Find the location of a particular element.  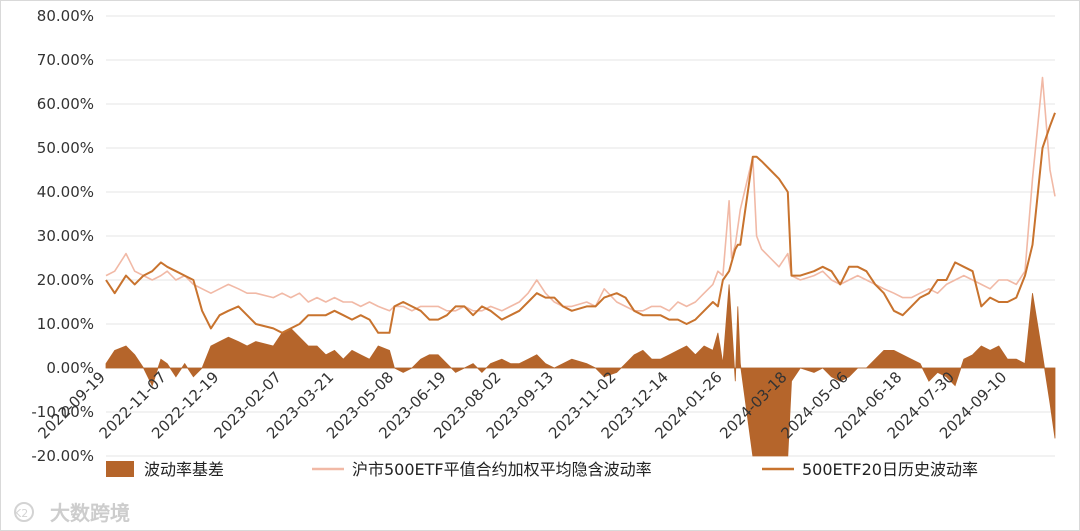

watermark: K2 大数跨境 is located at coordinates (72, 513).